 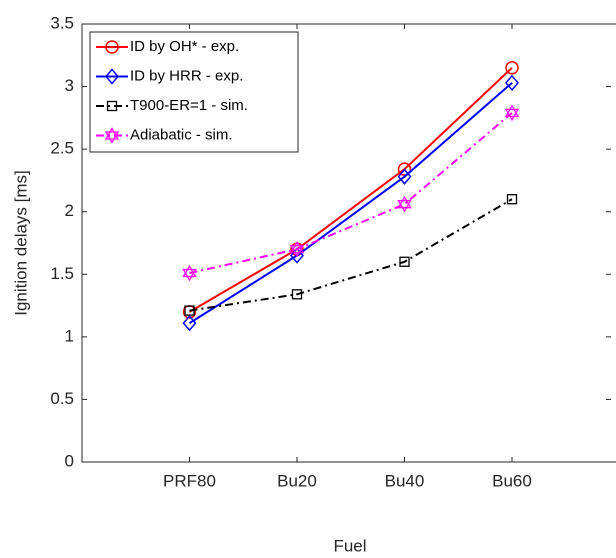 I want to click on x-tick-label: Bu20, so click(x=297, y=480).